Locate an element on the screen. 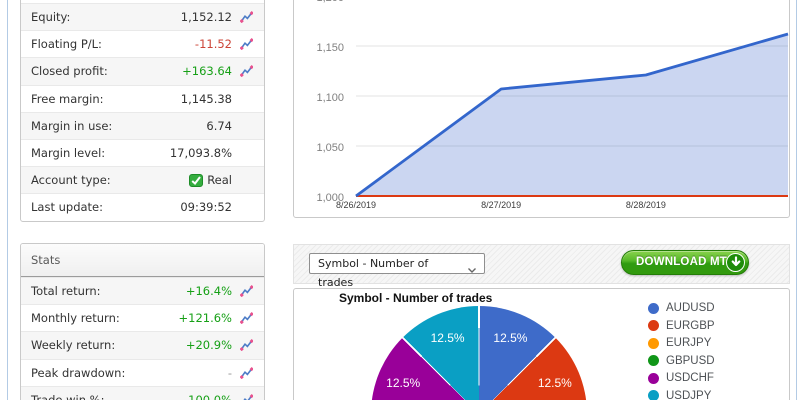 The height and width of the screenshot is (400, 800). table-row: Margin level: 17,093.8% is located at coordinates (142, 152).